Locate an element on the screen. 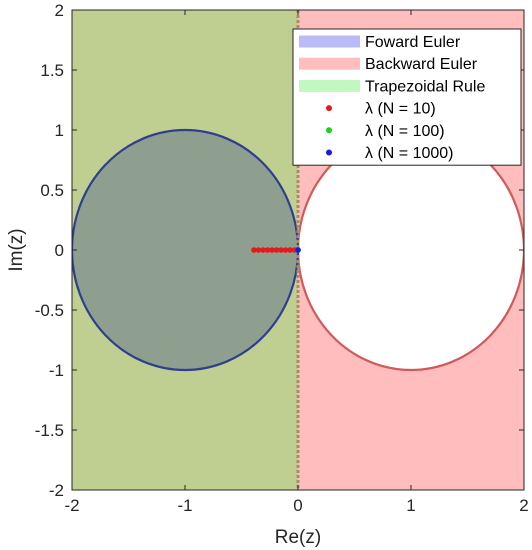  y-tick-label: -2 is located at coordinates (56, 490).